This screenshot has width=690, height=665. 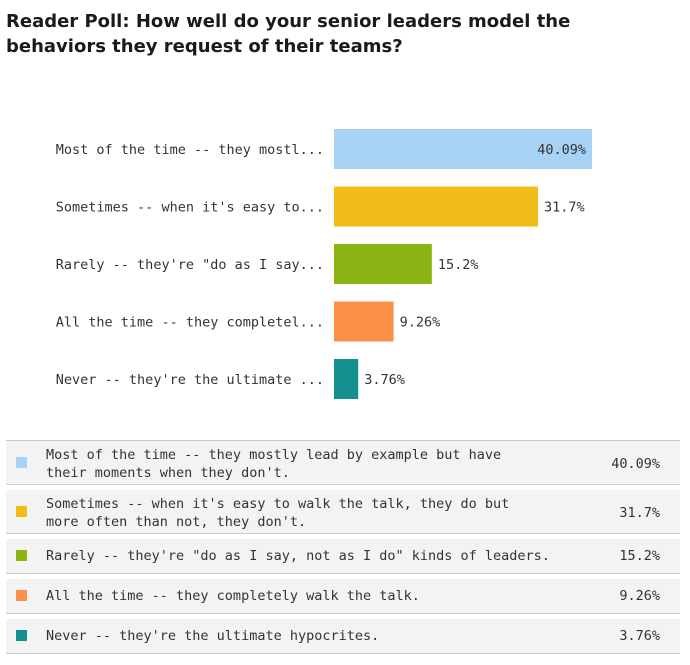 I want to click on legend-swatch-all-the-time, so click(x=21, y=595).